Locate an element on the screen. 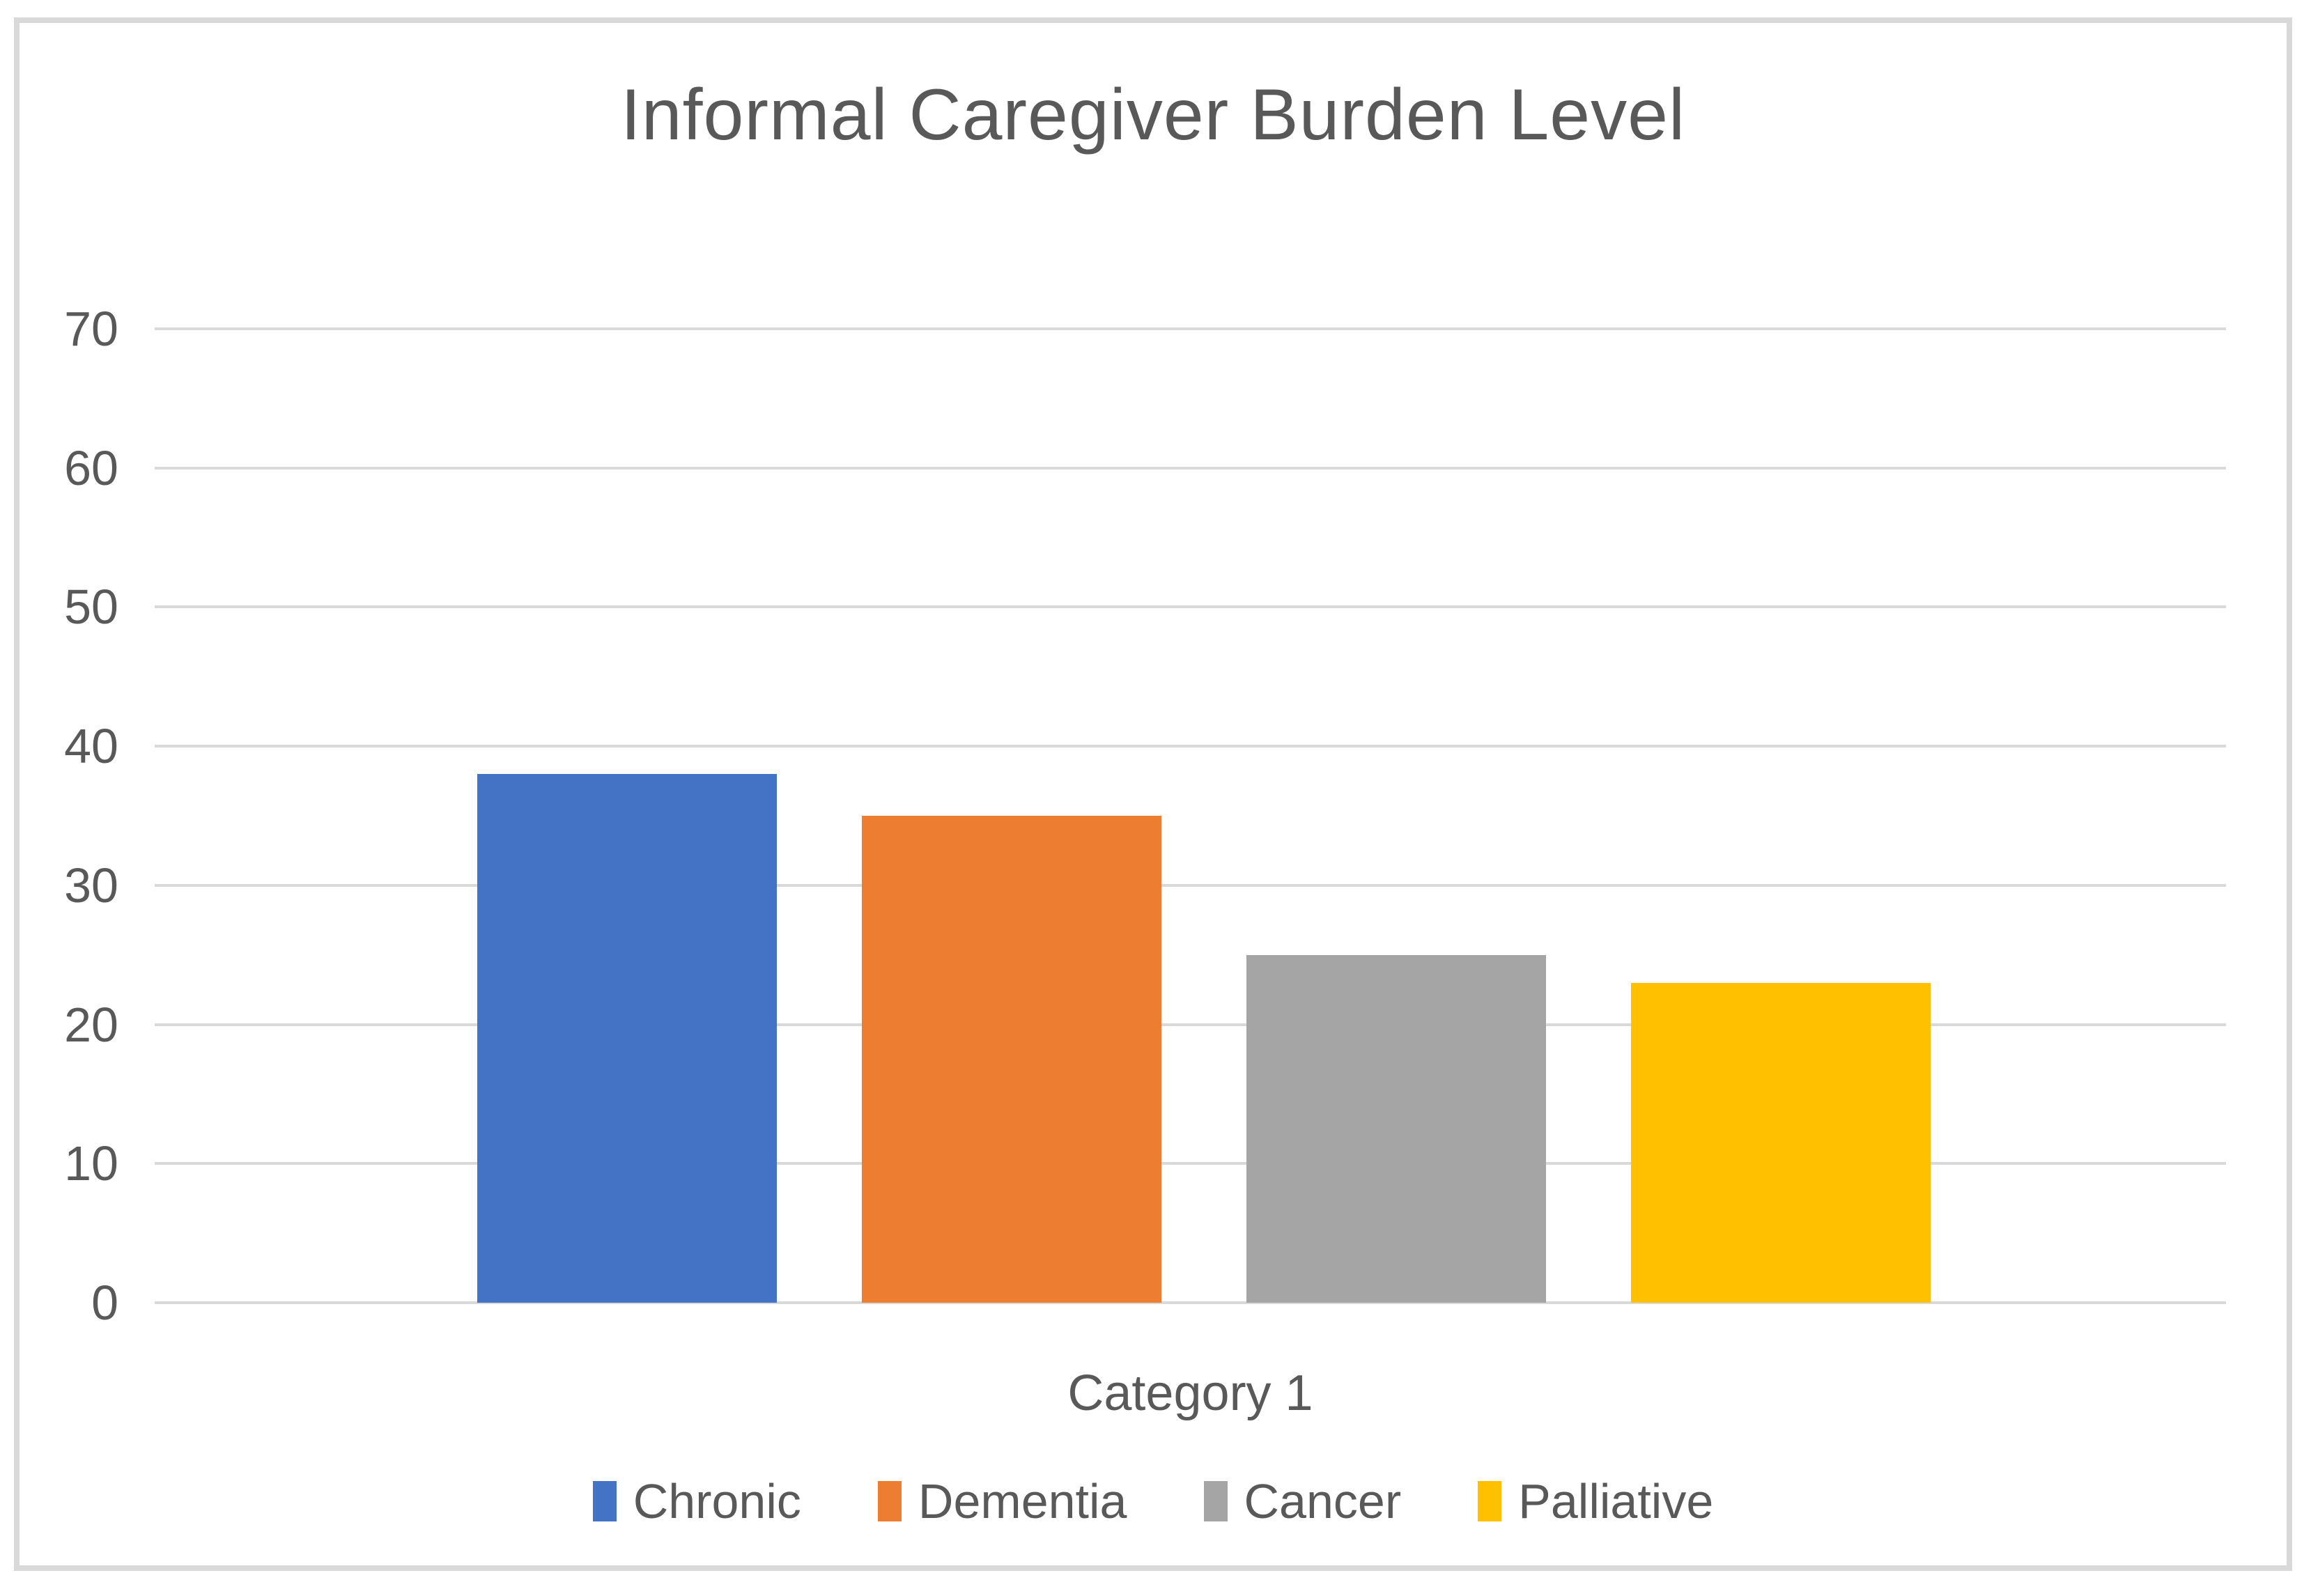 This screenshot has width=2311, height=1596. legend-item-cancer: Cancer is located at coordinates (1302, 1501).